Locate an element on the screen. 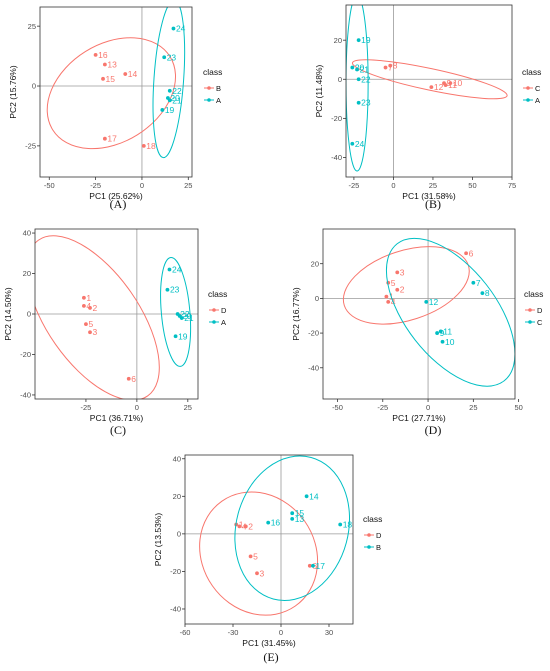 The height and width of the screenshot is (671, 550). point-label: 2 is located at coordinates (402, 290).